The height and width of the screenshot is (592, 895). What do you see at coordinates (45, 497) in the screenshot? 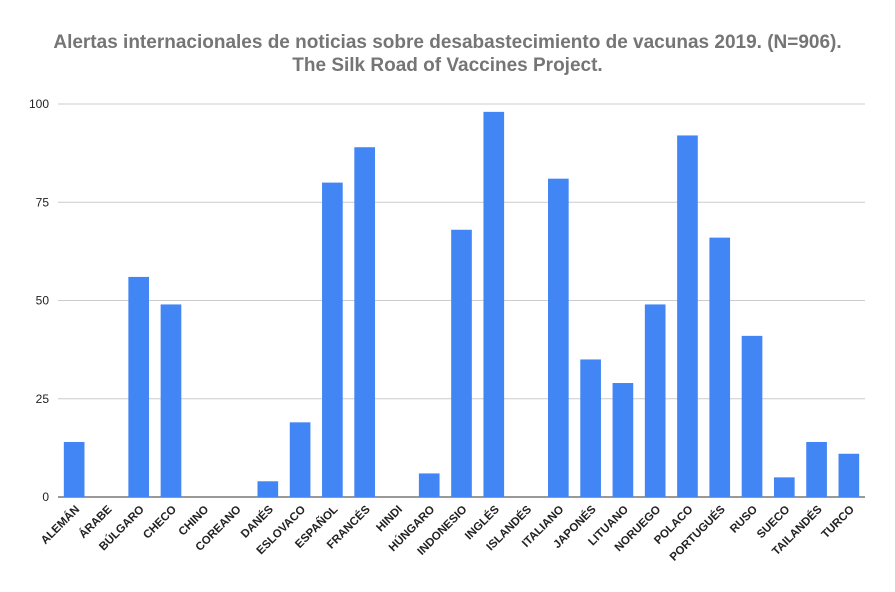
I see `y-tick-label: 0` at bounding box center [45, 497].